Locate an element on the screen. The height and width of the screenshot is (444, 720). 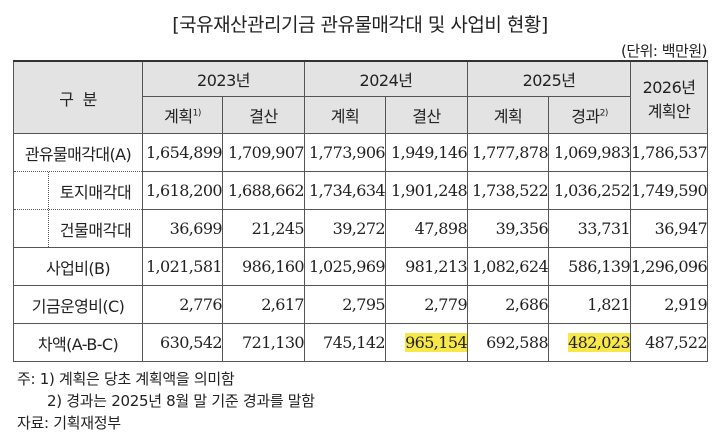
row-label: 사업비(B) is located at coordinates (78, 266).